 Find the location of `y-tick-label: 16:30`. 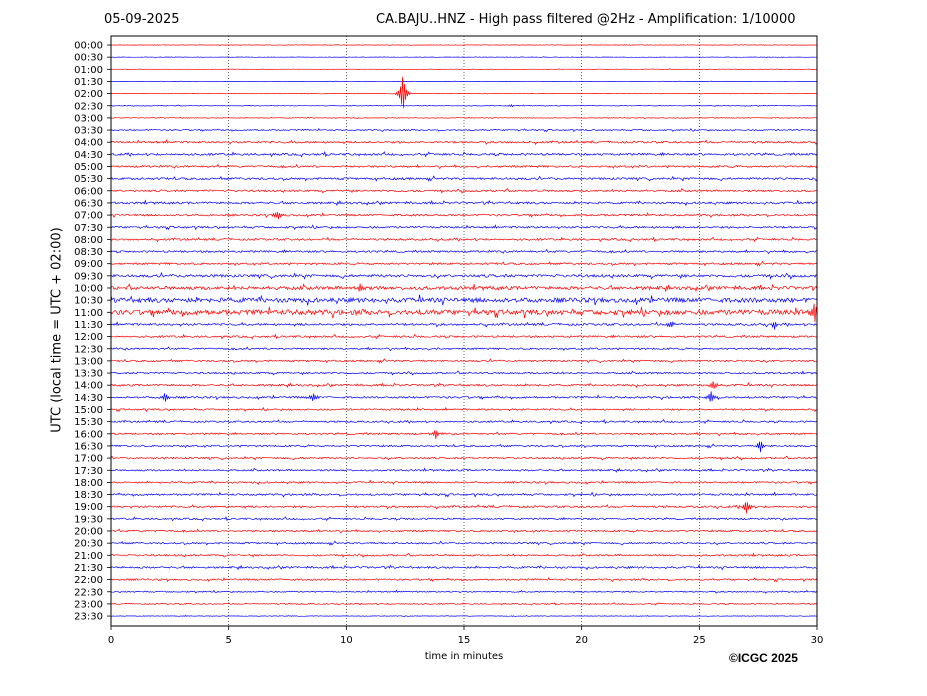

y-tick-label: 16:30 is located at coordinates (88, 446).